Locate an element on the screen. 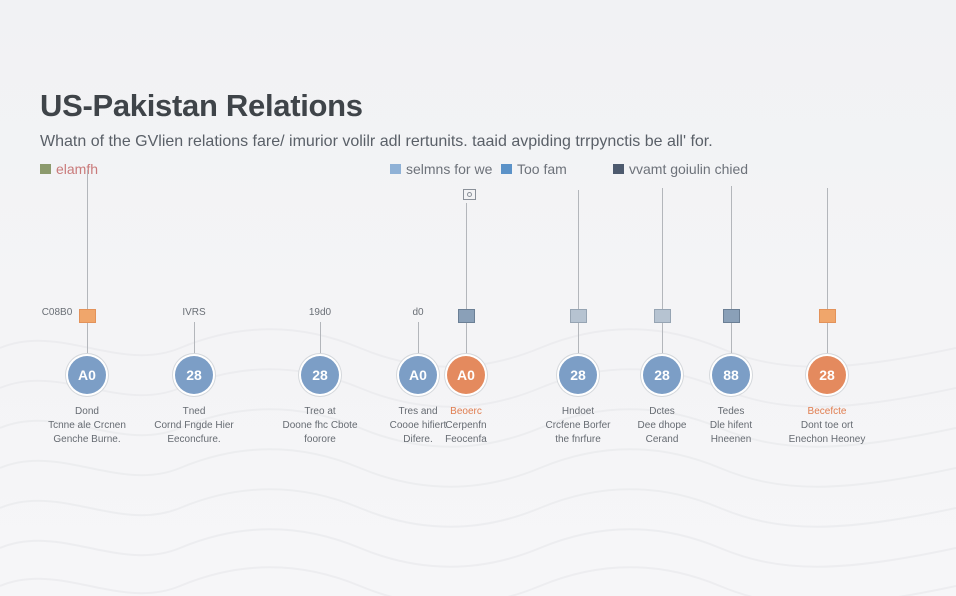  timeline-description-1: Dond Tcnne ale Crcnen Genche Burne. is located at coordinates (87, 426).